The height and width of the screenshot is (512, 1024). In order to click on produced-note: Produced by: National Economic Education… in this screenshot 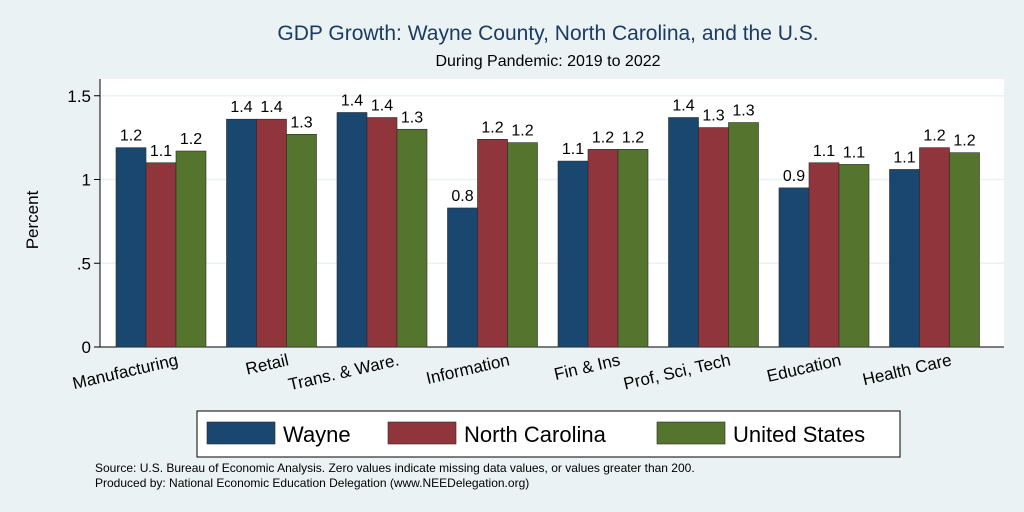, I will do `click(312, 483)`.